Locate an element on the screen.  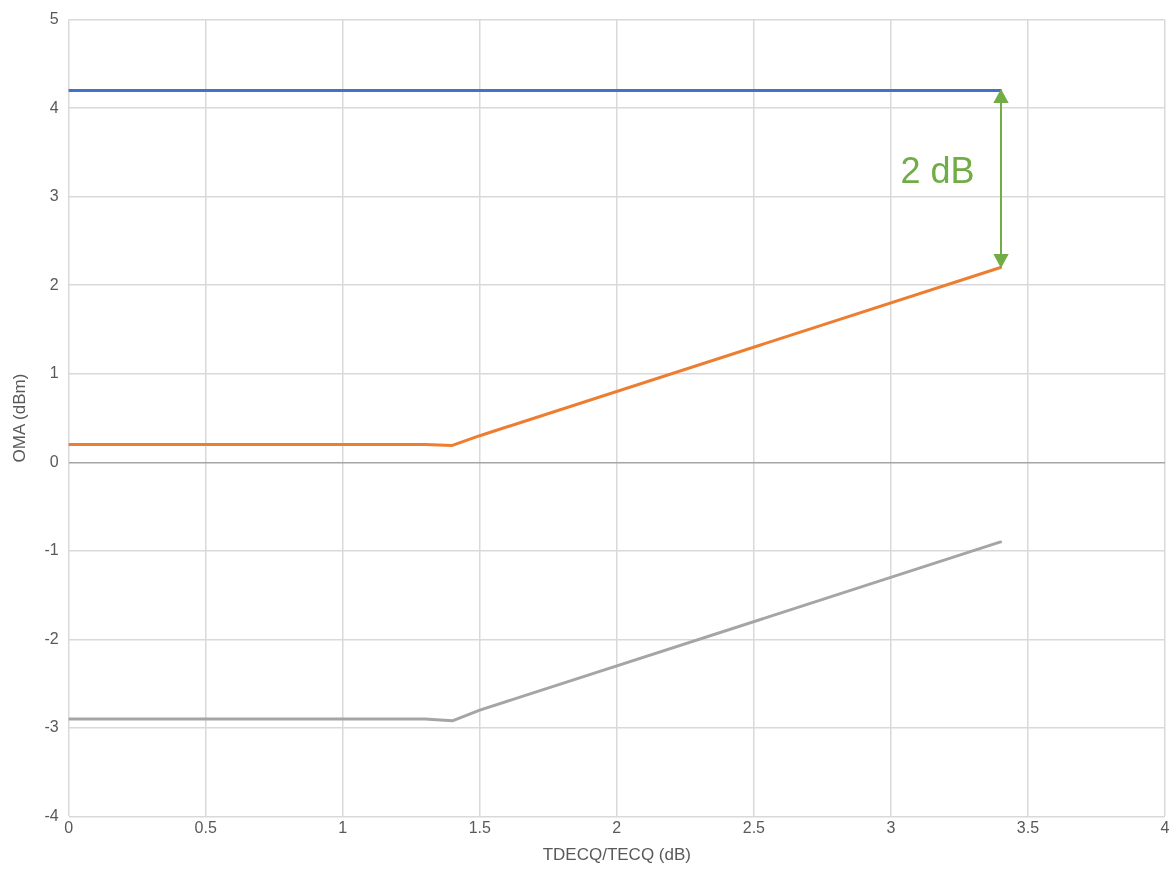
y-tick-label: -4 is located at coordinates (51, 815).